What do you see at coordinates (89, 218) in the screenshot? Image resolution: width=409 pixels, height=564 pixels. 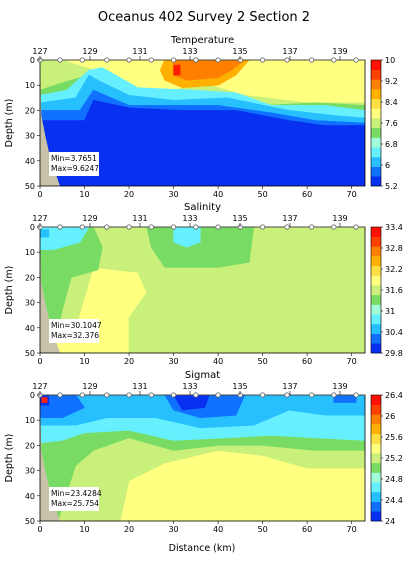 I see `top-tick-label: 129` at bounding box center [89, 218].